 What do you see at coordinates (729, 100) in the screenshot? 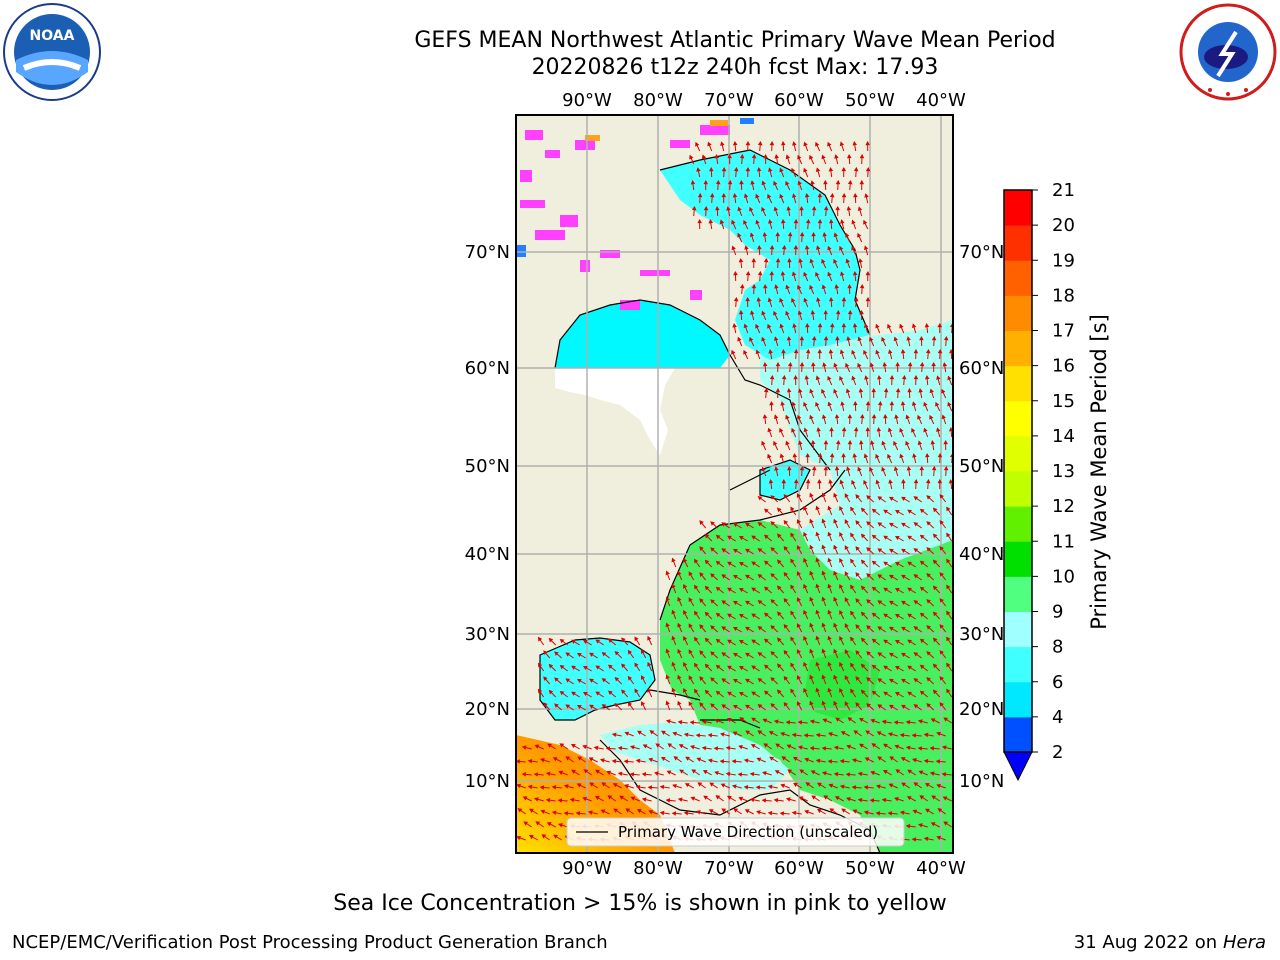
I see `lon-label-top: 70°W` at bounding box center [729, 100].